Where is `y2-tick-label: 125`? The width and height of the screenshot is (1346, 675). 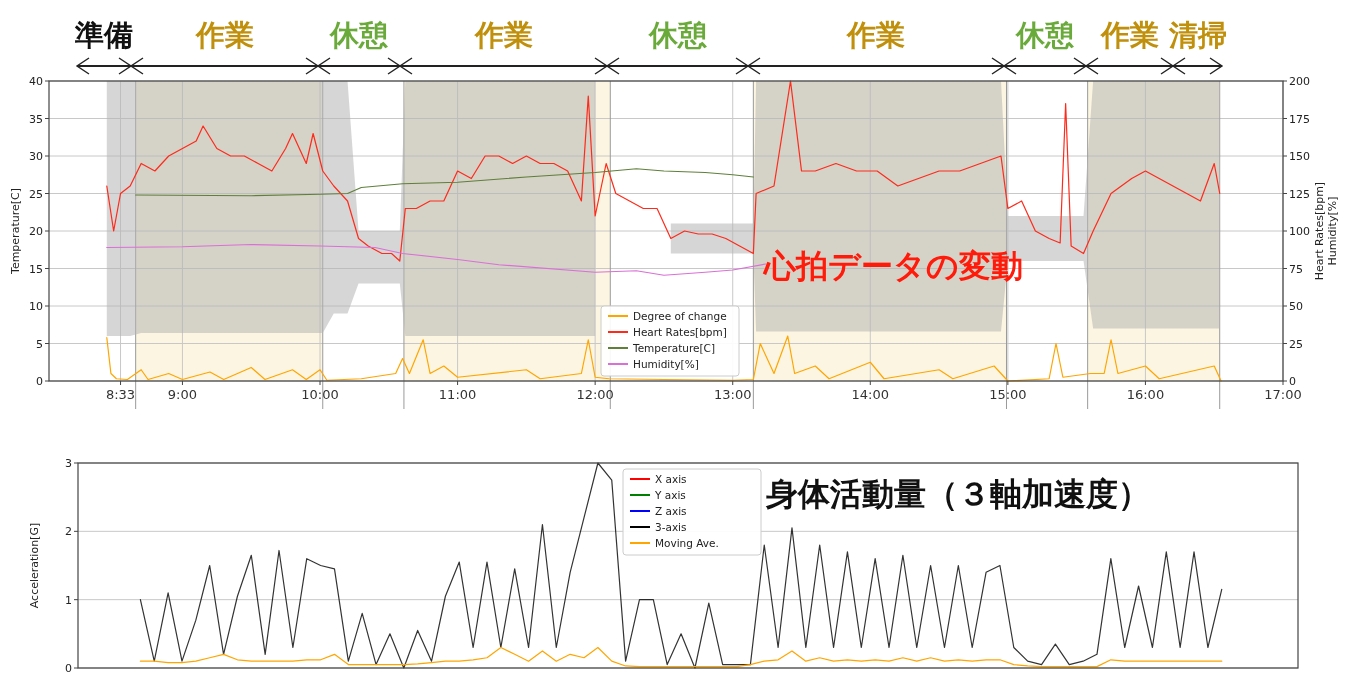 y2-tick-label: 125 is located at coordinates (1299, 194).